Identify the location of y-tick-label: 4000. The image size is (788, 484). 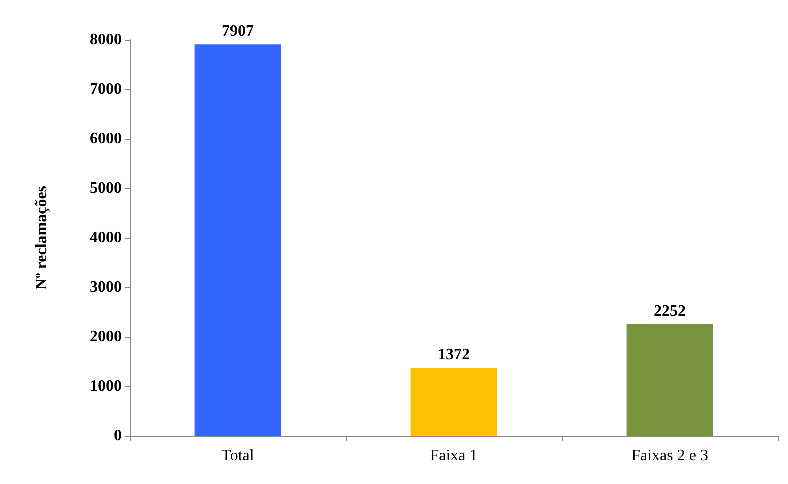
(106, 238).